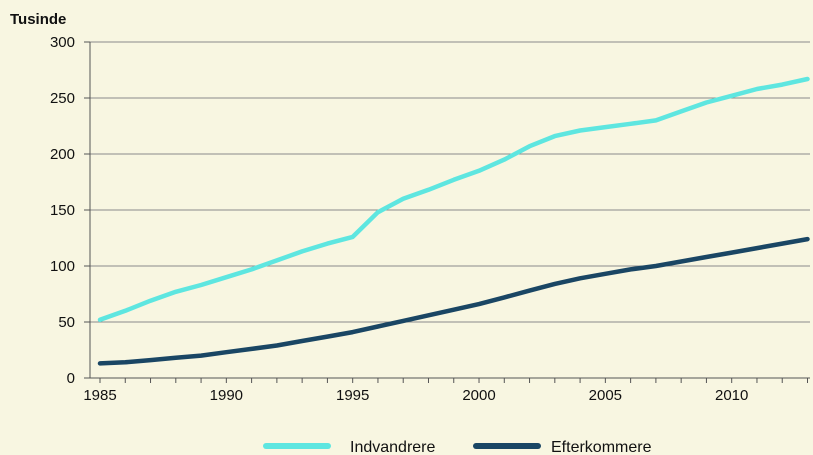  What do you see at coordinates (62, 98) in the screenshot?
I see `y-tick-label: 250` at bounding box center [62, 98].